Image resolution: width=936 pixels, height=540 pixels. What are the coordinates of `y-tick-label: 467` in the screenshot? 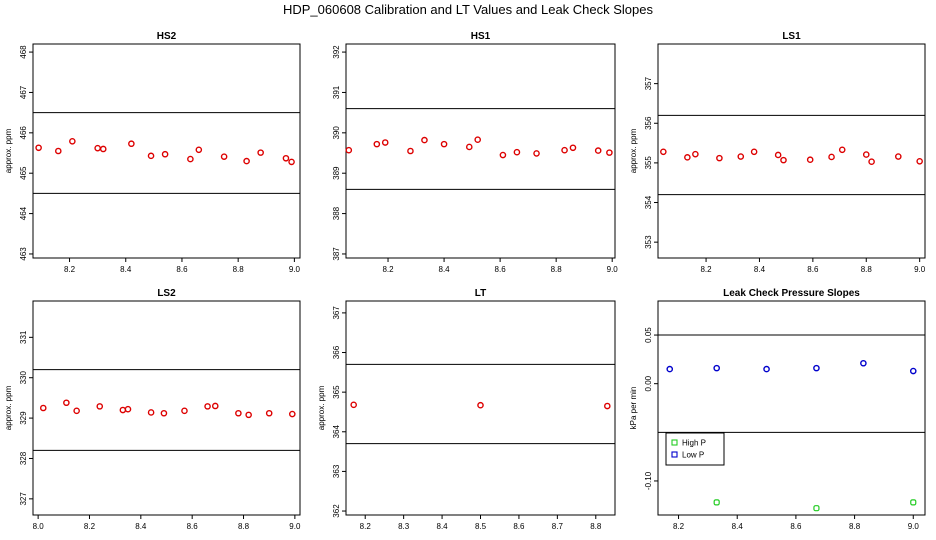 It's located at (23, 92).